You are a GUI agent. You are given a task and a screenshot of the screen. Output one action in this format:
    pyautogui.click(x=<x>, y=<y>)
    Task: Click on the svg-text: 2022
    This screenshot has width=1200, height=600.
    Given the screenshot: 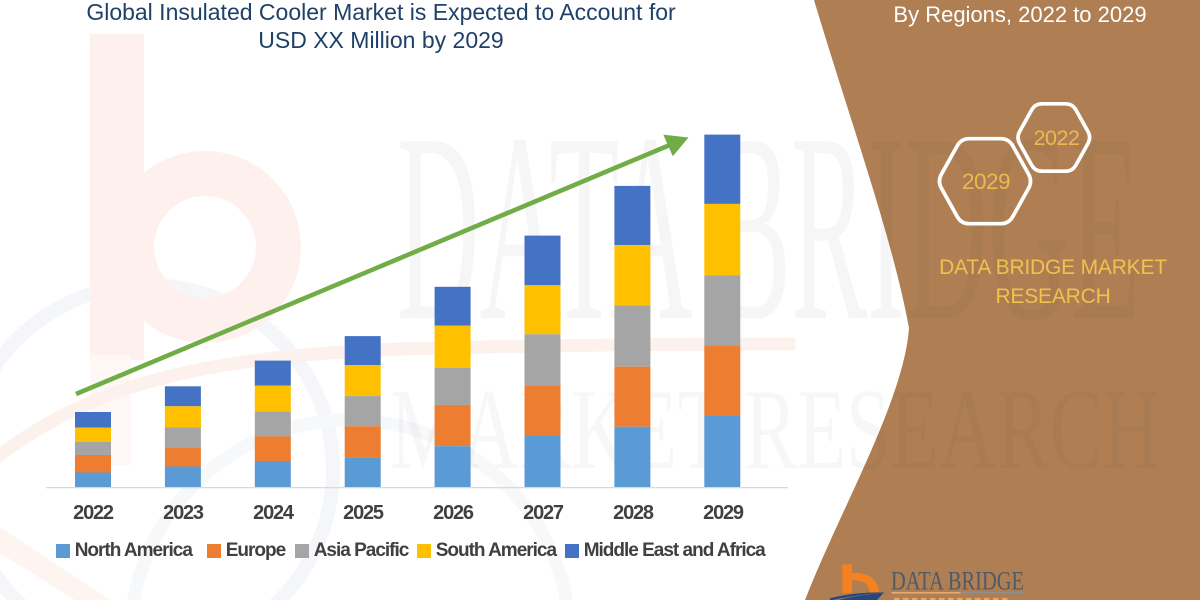 What is the action you would take?
    pyautogui.click(x=1057, y=138)
    